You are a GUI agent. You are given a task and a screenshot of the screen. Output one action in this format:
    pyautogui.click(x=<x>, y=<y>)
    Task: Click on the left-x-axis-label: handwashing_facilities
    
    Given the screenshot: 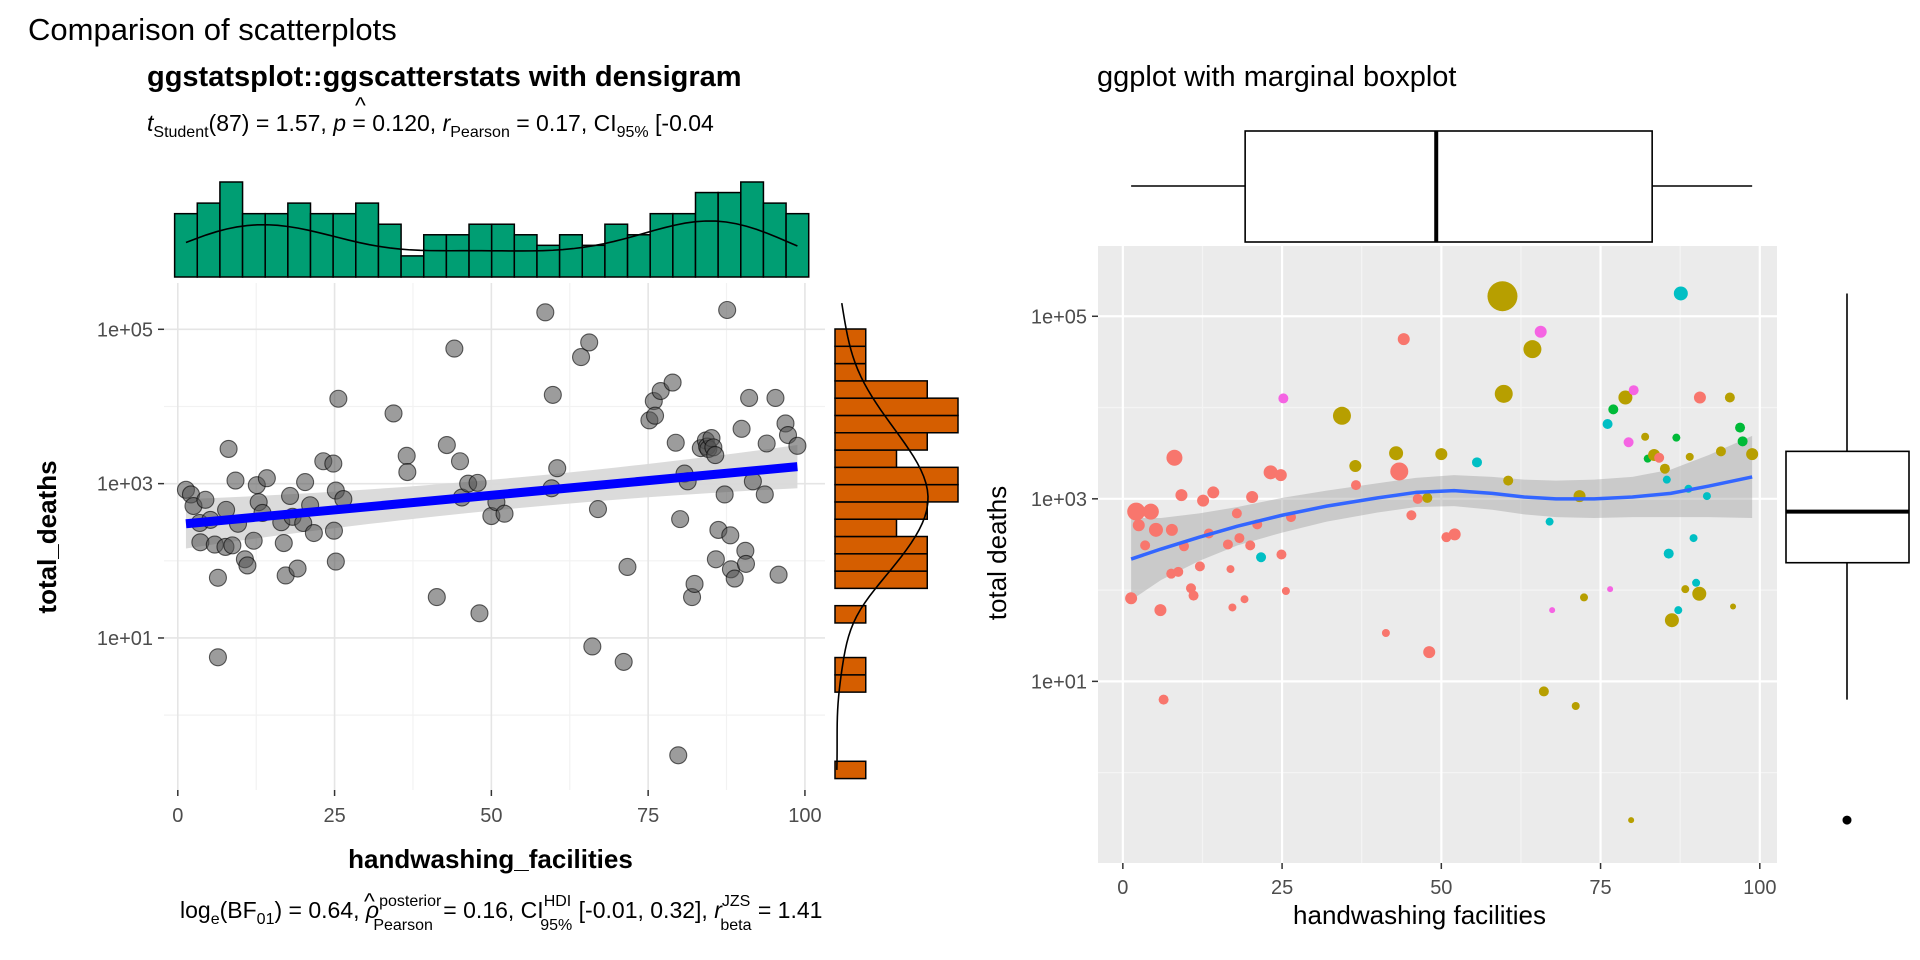 What is the action you would take?
    pyautogui.click(x=490, y=859)
    